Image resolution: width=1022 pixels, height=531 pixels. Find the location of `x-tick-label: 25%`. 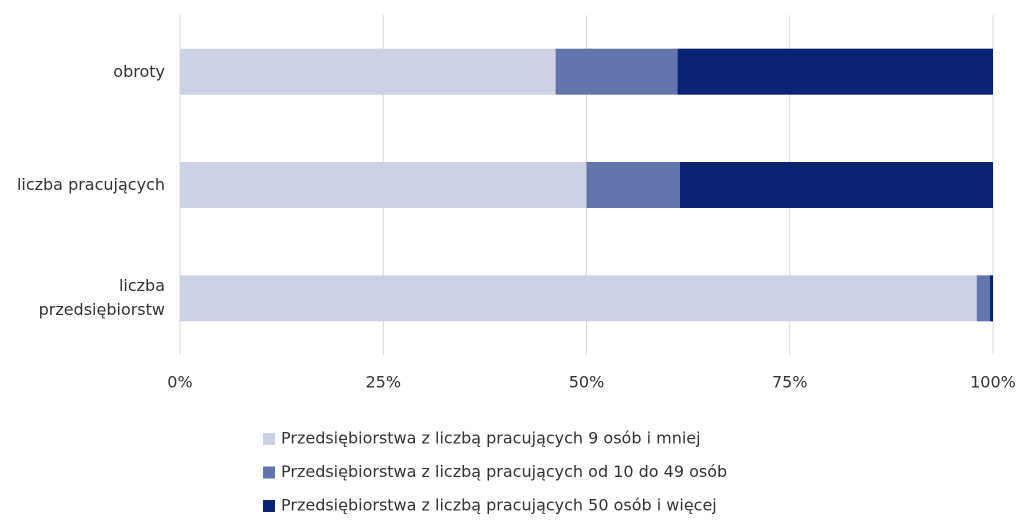

x-tick-label: 25% is located at coordinates (383, 382).